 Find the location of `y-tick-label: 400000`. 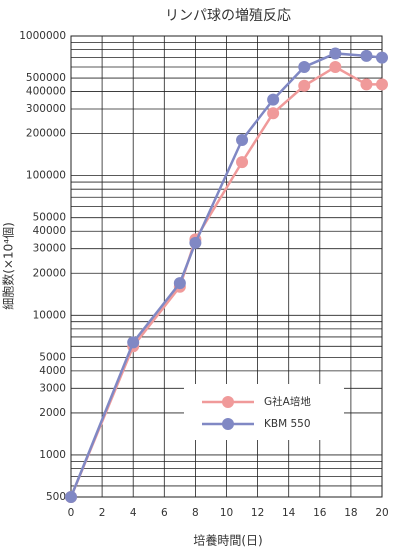

y-tick-label: 400000 is located at coordinates (46, 92).